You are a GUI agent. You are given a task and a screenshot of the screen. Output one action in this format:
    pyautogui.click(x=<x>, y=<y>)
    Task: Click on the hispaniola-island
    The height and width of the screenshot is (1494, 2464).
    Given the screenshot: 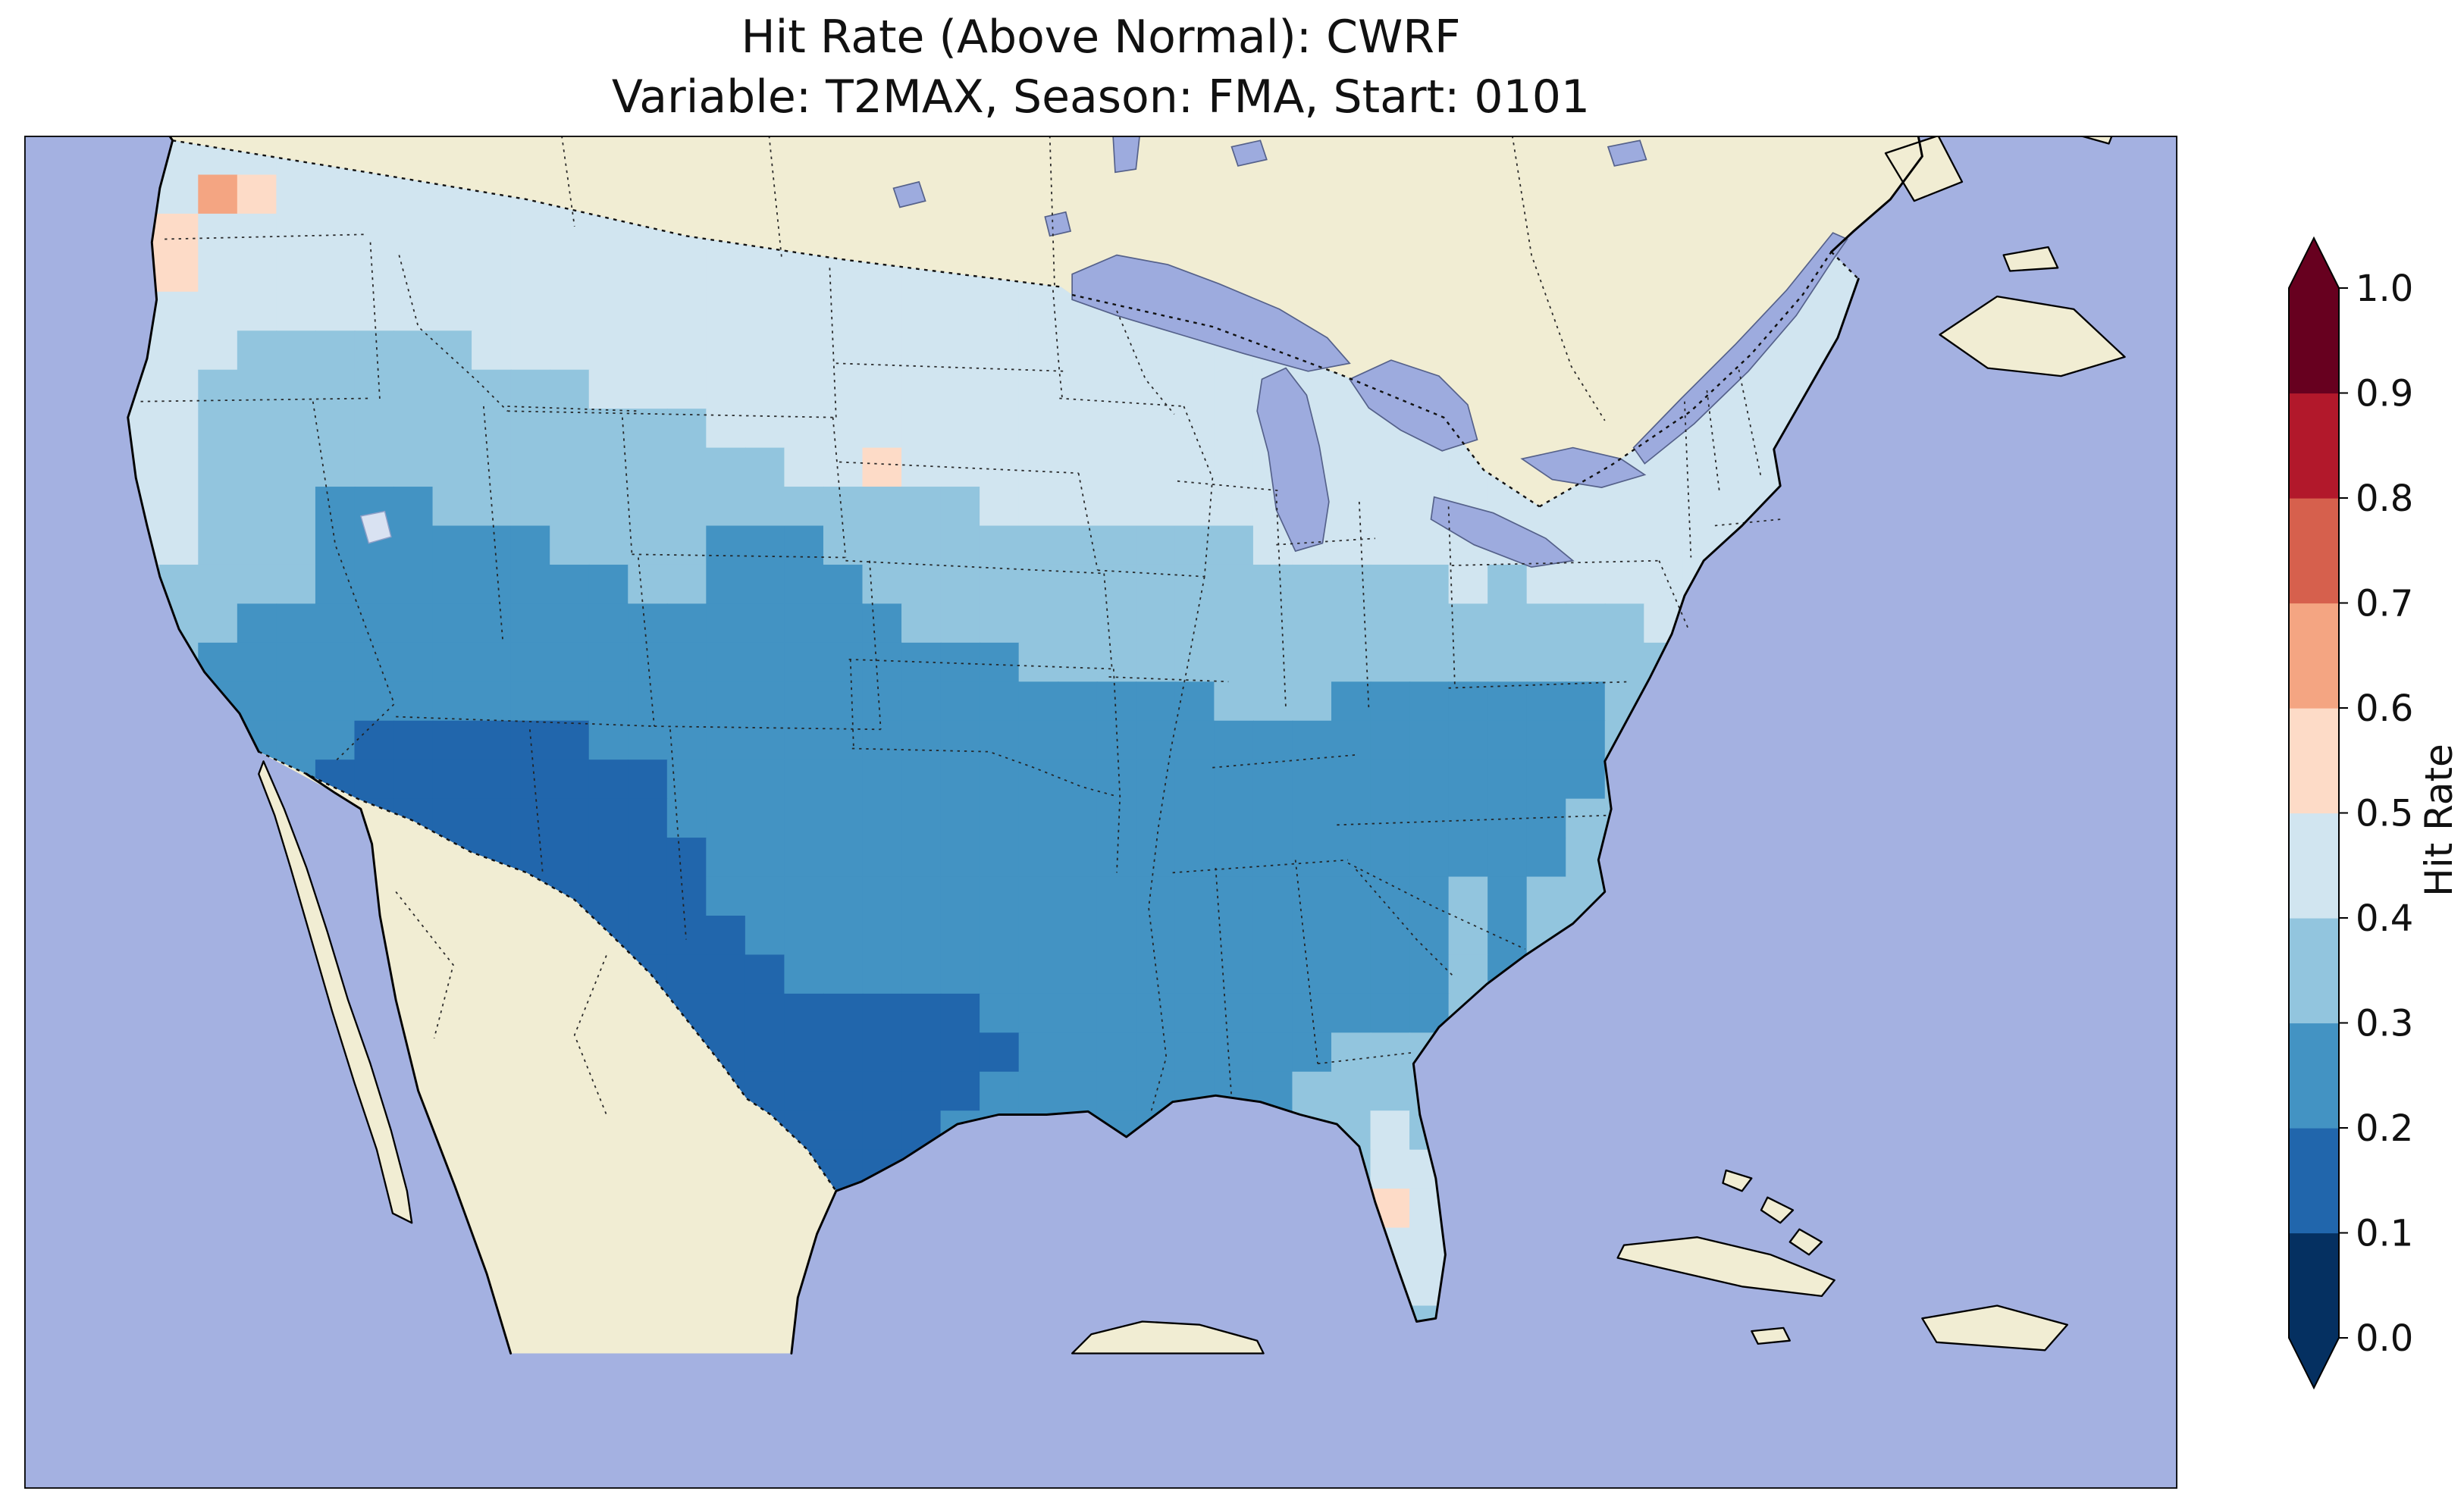 What is the action you would take?
    pyautogui.click(x=1995, y=1328)
    